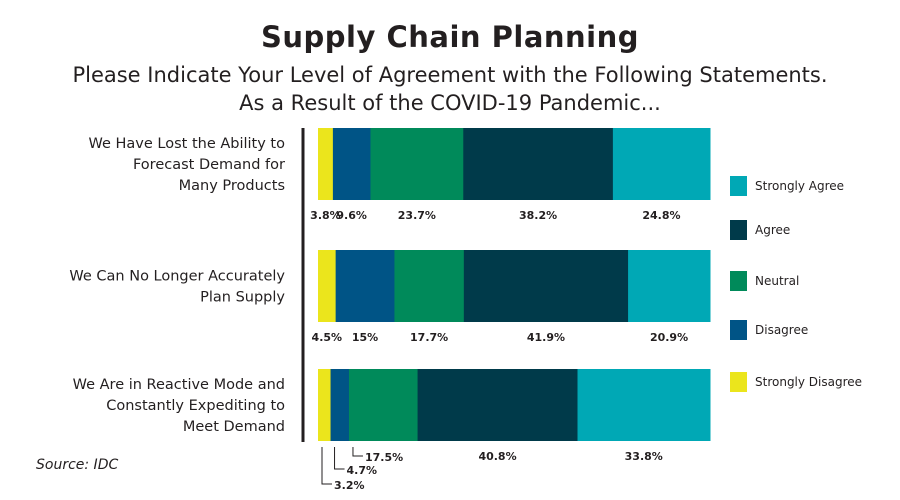 This screenshot has height=500, width=900. I want to click on source-note: Source: IDC, so click(77, 465).